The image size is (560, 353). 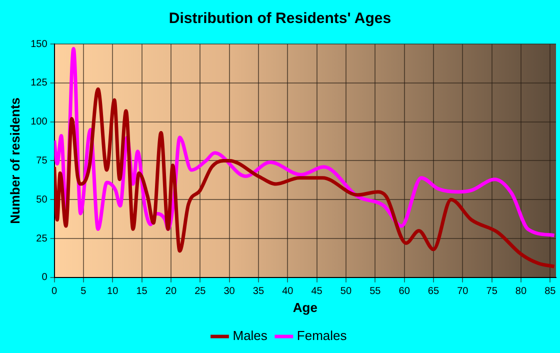 What do you see at coordinates (258, 292) in the screenshot?
I see `x-tick-label: 35` at bounding box center [258, 292].